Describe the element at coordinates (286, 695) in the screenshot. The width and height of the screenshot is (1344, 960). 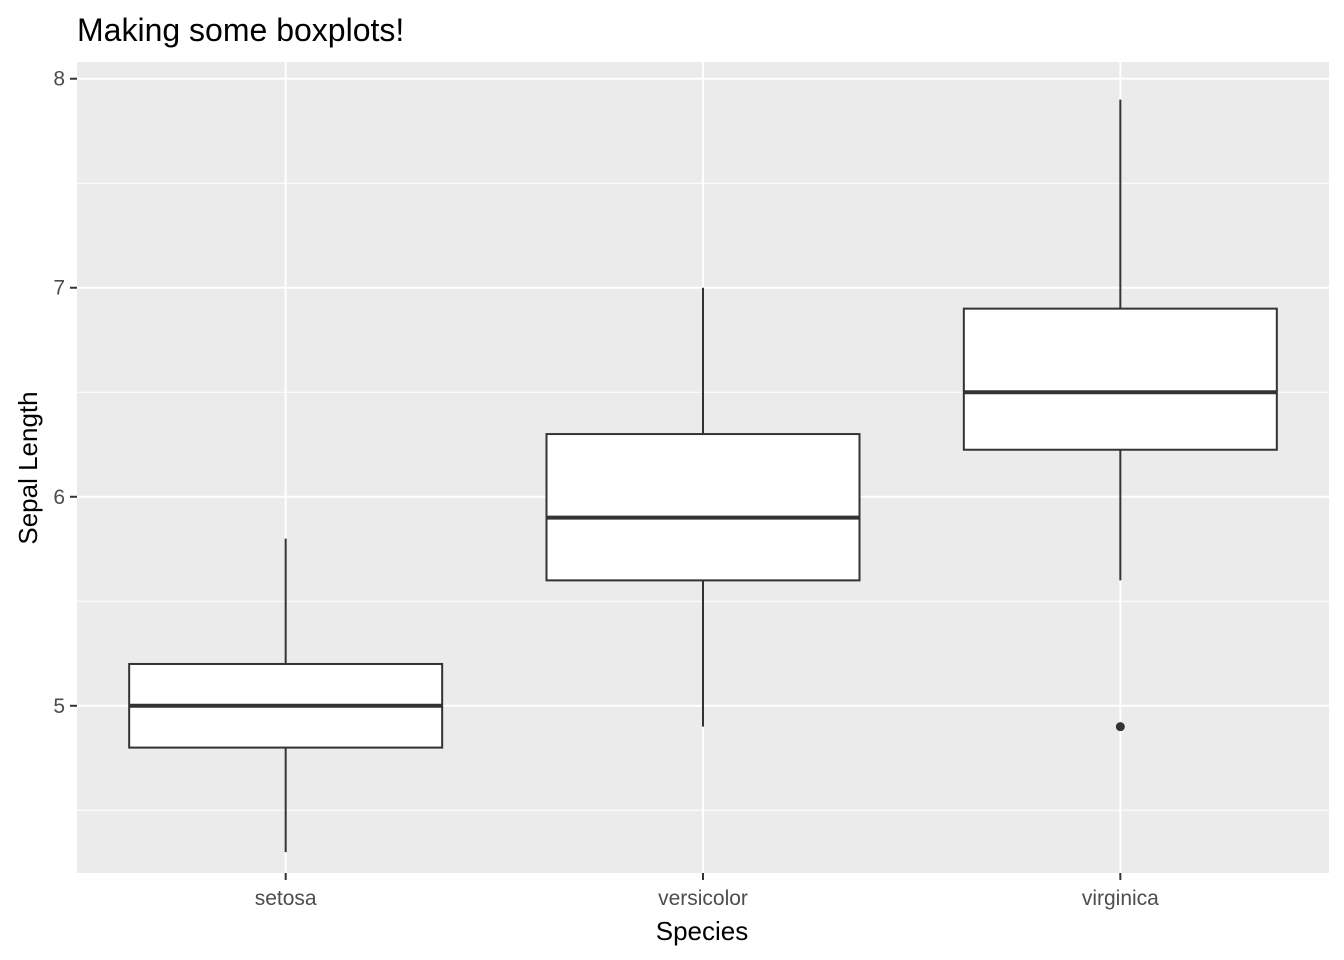
I see `box-setosa` at that location.